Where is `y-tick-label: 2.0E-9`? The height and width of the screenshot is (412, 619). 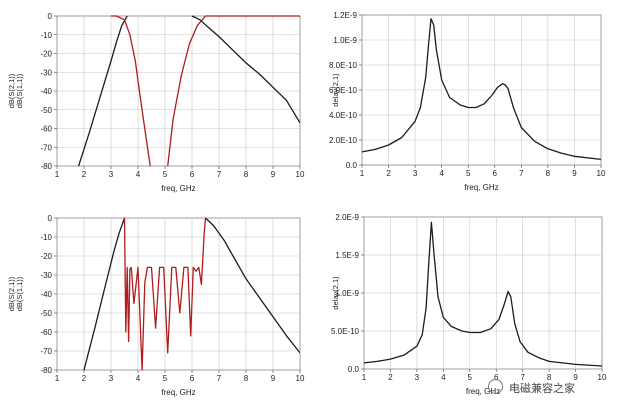
y-tick-label: 2.0E-9 is located at coordinates (347, 217).